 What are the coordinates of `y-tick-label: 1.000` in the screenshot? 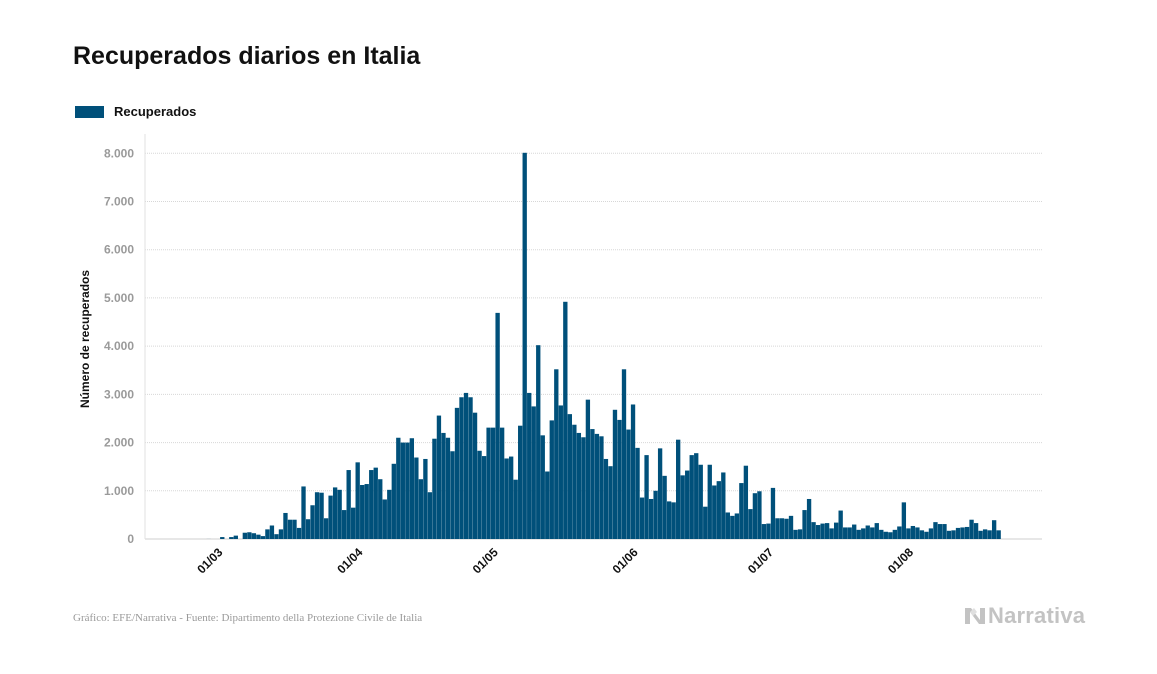 It's located at (119, 491).